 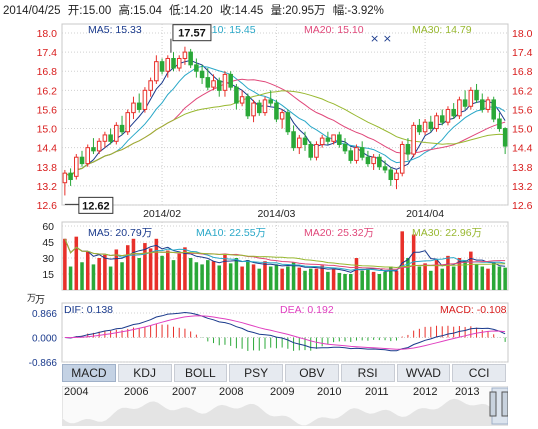 What do you see at coordinates (120, 233) in the screenshot?
I see `volume-ma-legend: MA5: 20.79万` at bounding box center [120, 233].